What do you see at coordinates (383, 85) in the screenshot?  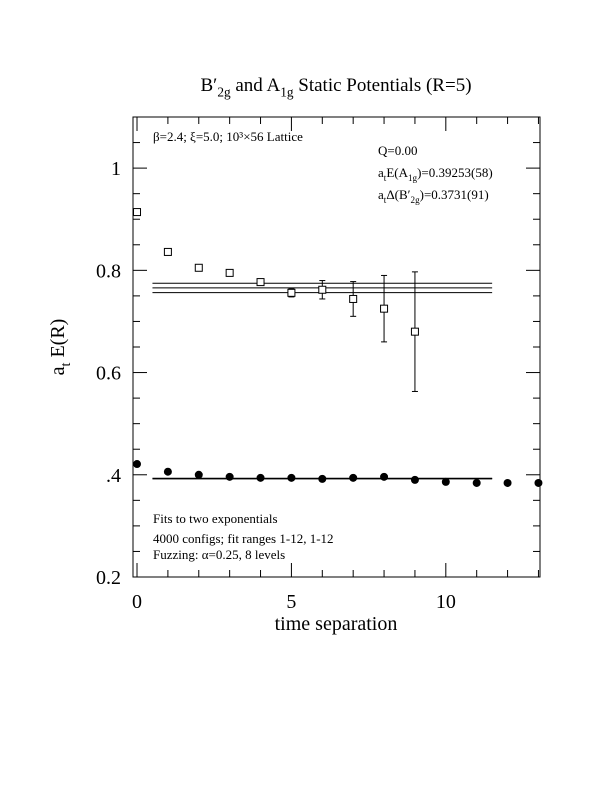 I see `chart-title-part: Static Potentials (R=5)` at bounding box center [383, 85].